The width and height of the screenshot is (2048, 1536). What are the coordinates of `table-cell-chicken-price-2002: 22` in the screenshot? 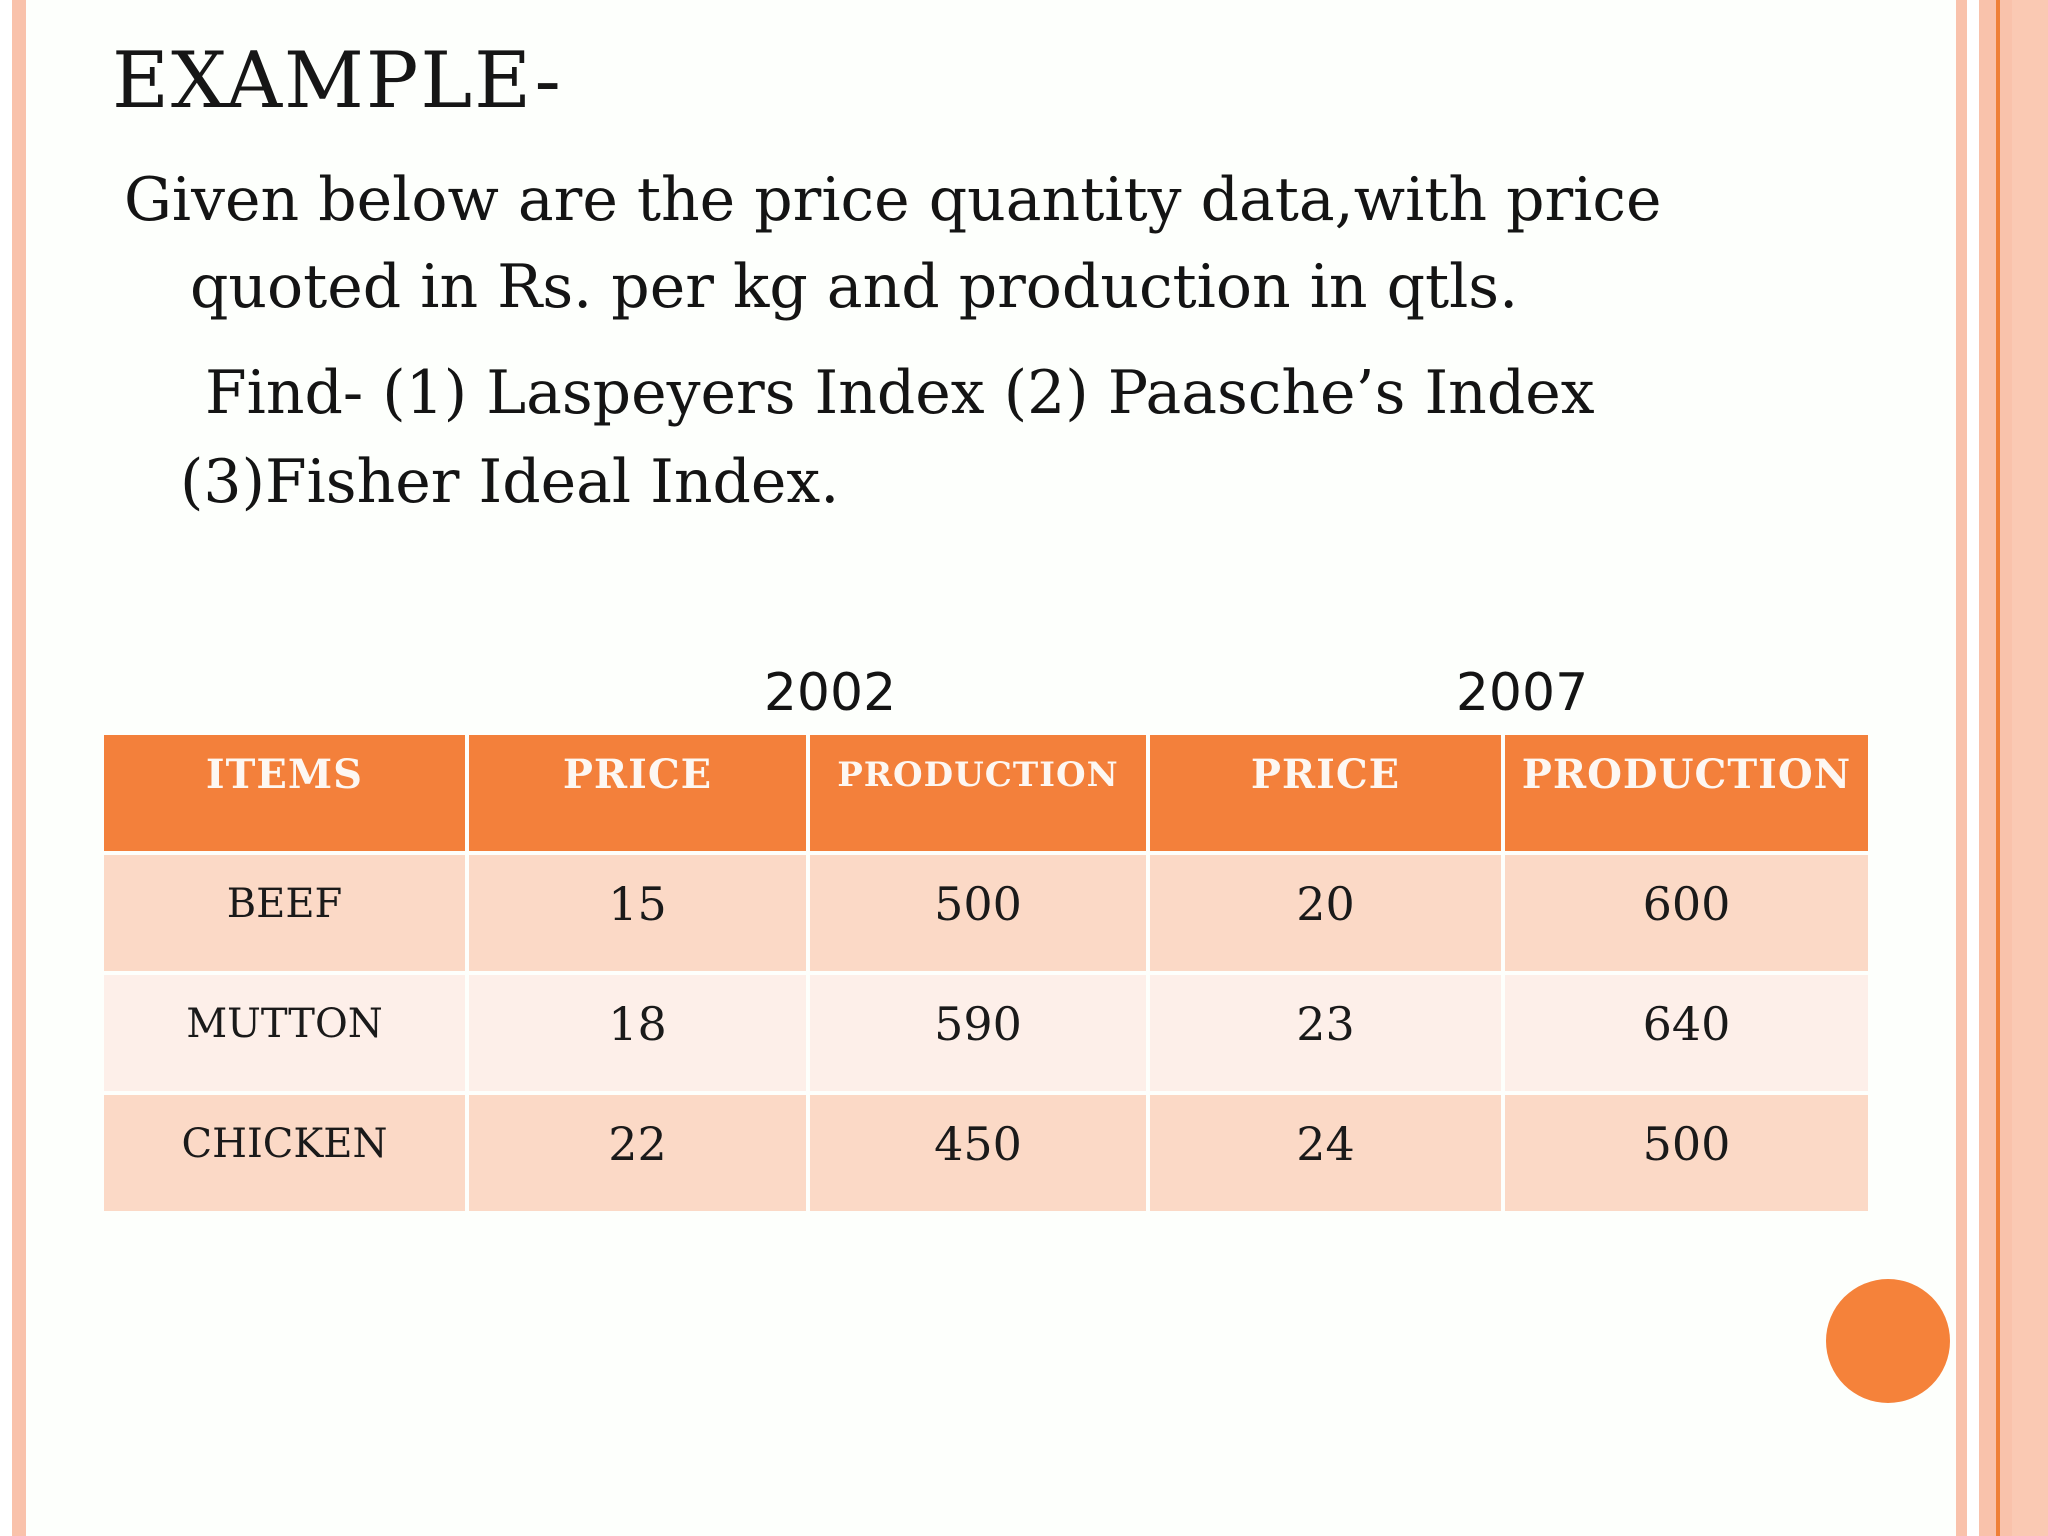 It's located at (637, 1153).